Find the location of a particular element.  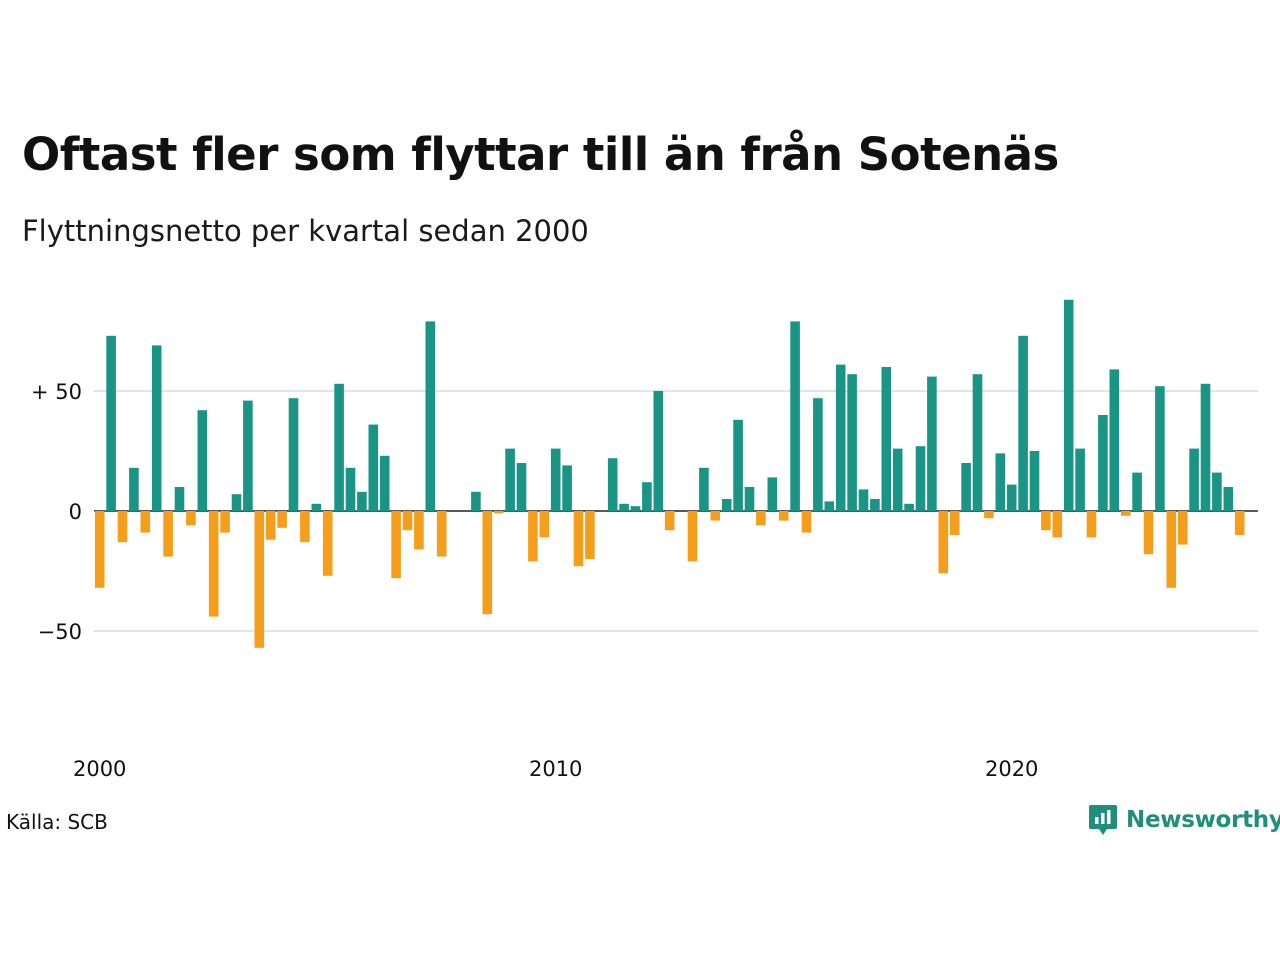

source-note: Källa: SCB is located at coordinates (57, 822).